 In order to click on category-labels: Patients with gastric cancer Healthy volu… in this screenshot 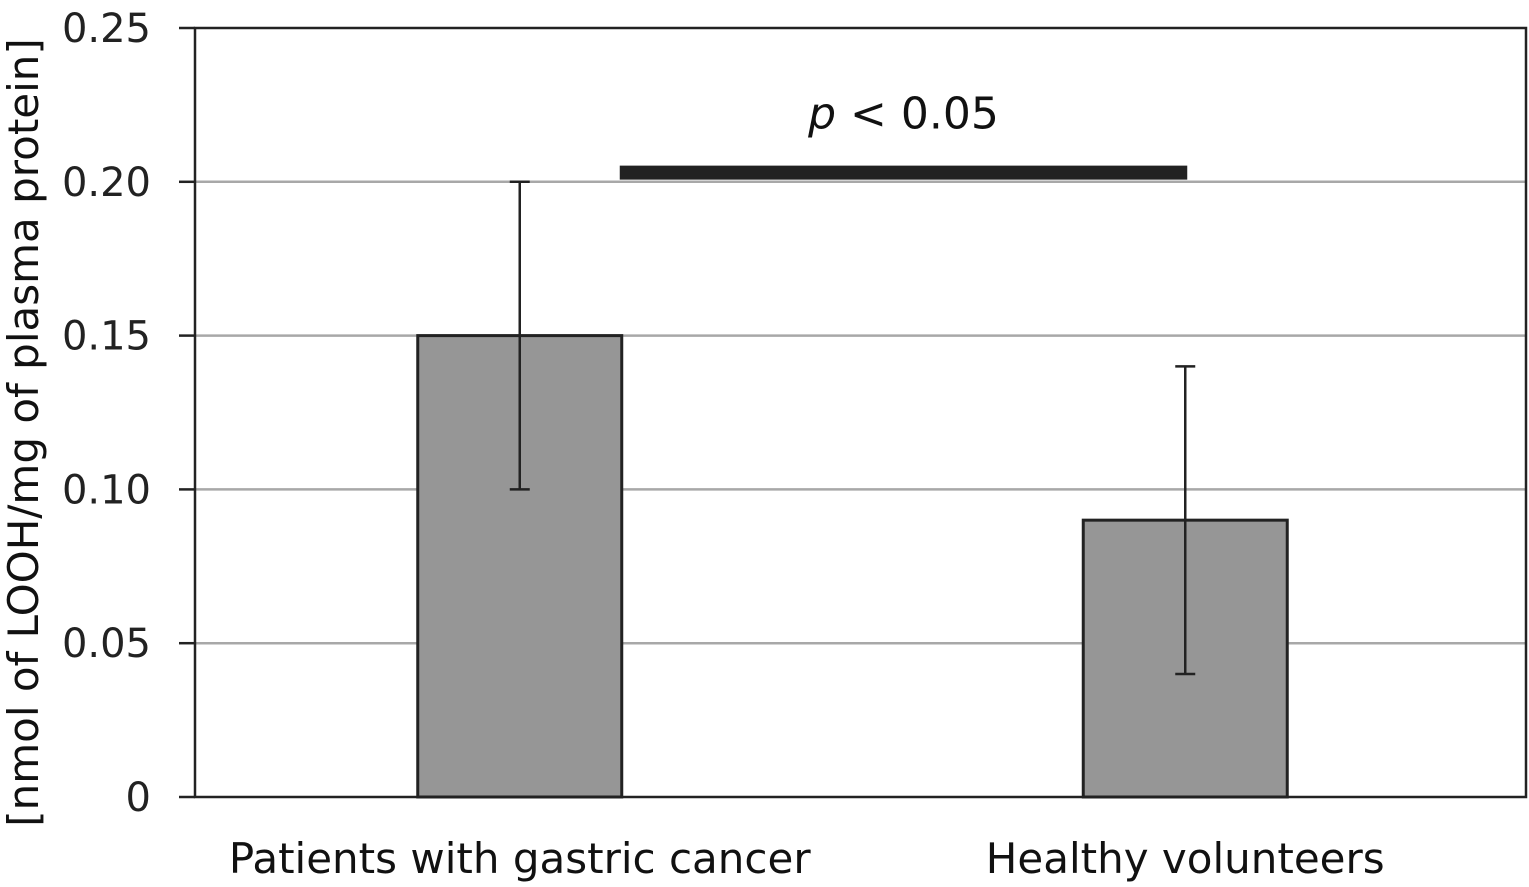, I will do `click(807, 858)`.